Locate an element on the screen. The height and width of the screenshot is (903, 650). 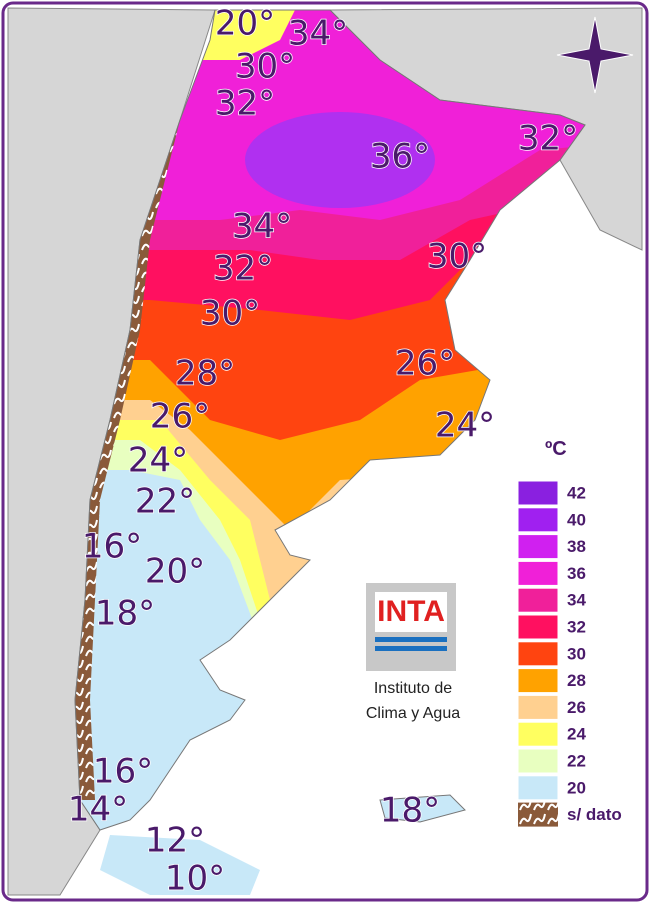
logo-caption: Instituto de is located at coordinates (413, 688).